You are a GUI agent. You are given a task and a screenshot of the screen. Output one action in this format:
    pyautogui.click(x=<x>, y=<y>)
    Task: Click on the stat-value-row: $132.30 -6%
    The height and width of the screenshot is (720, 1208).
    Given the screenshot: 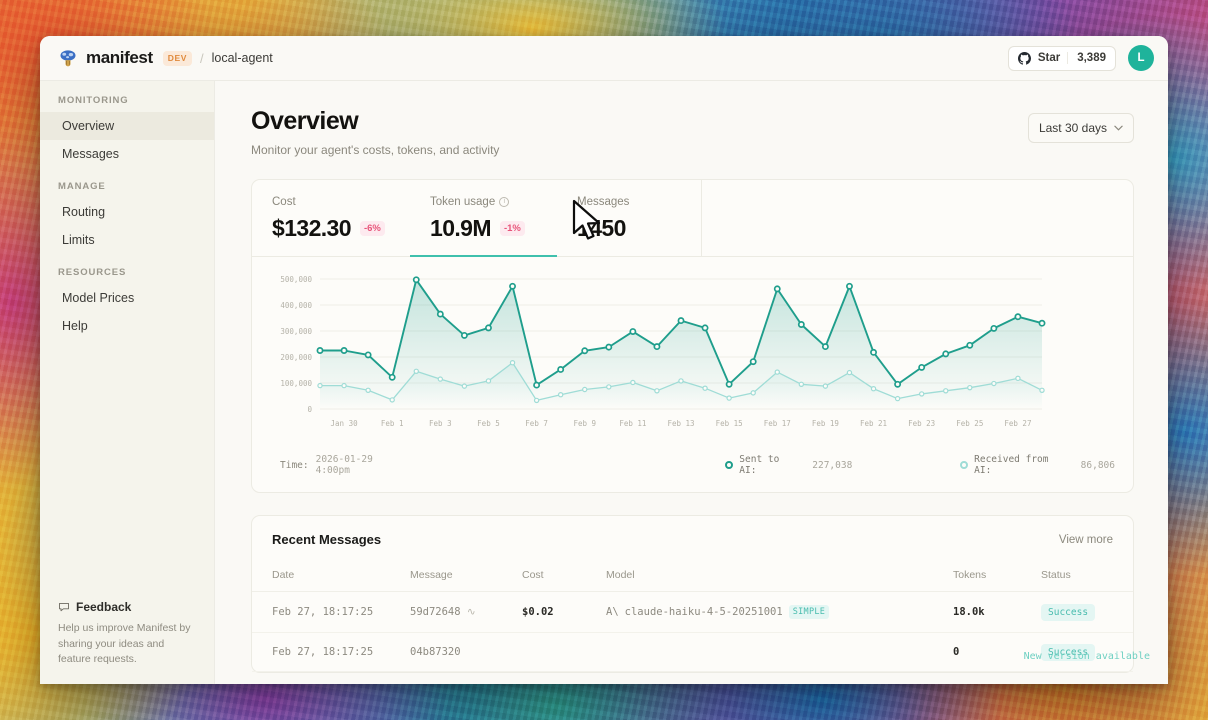 What is the action you would take?
    pyautogui.click(x=341, y=228)
    